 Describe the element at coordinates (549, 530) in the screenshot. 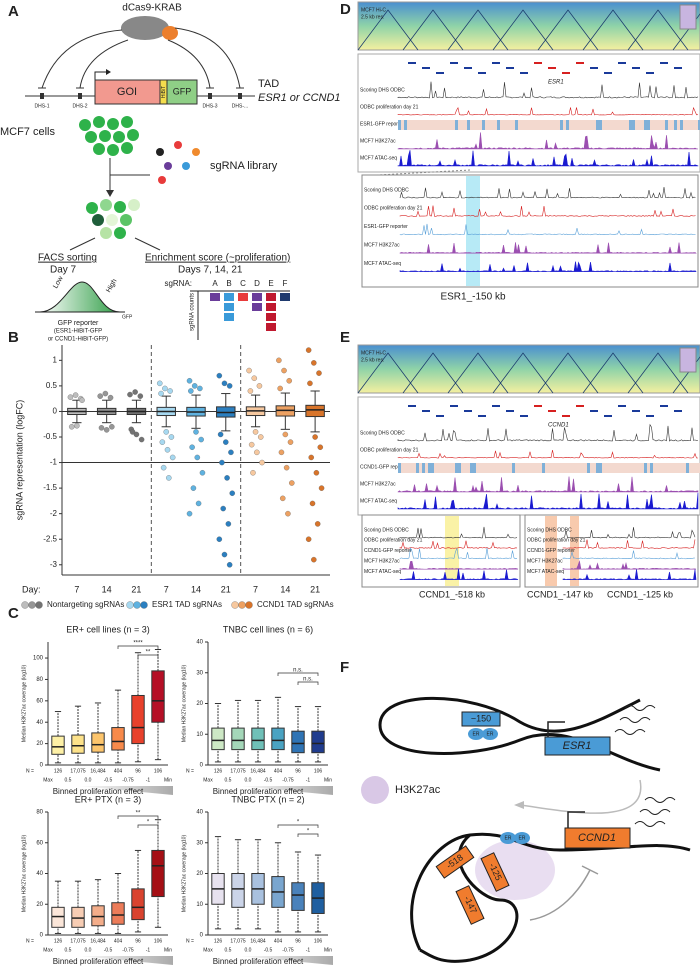

I see `track-label: Scoring DHS ODBC` at that location.